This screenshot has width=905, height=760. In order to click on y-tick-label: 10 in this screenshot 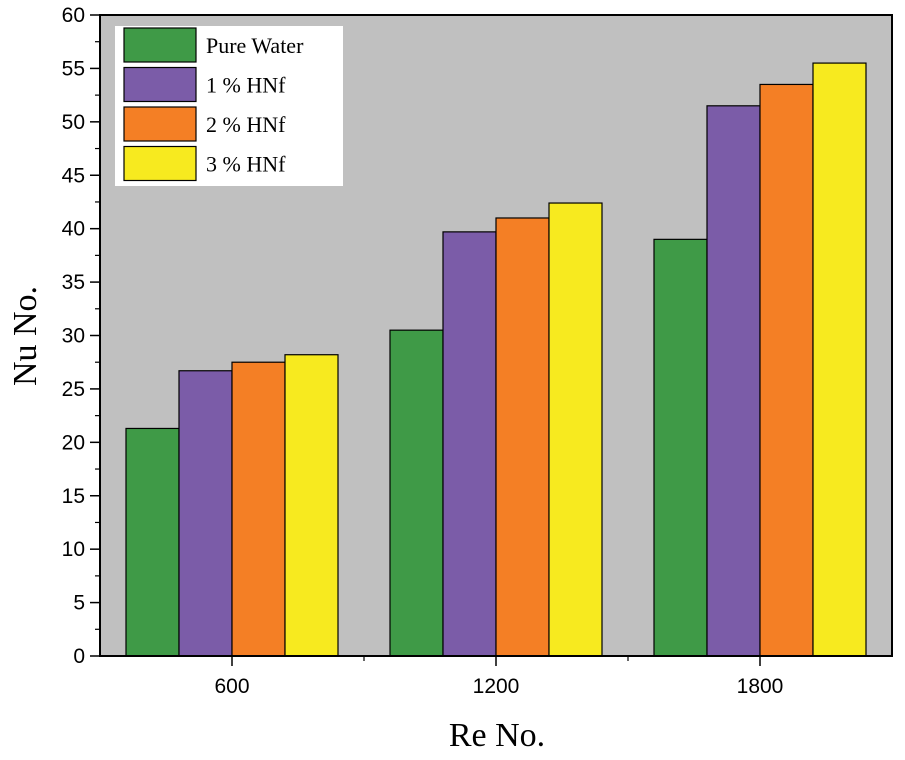, I will do `click(73, 549)`.